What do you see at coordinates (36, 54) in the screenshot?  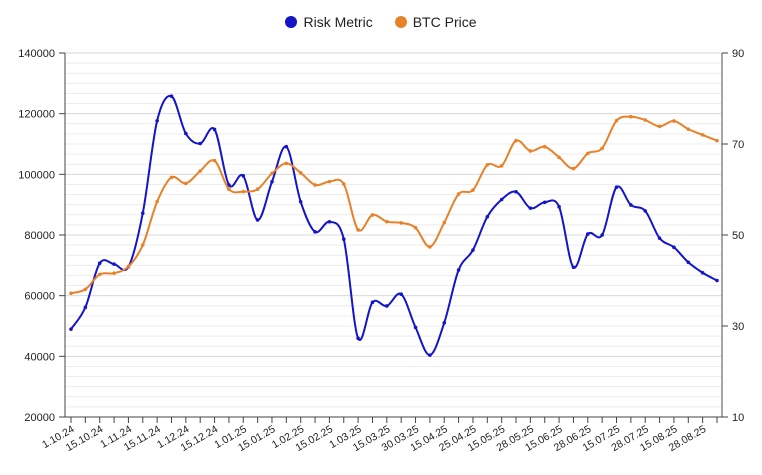 I see `left-tick-label: 140000` at bounding box center [36, 54].